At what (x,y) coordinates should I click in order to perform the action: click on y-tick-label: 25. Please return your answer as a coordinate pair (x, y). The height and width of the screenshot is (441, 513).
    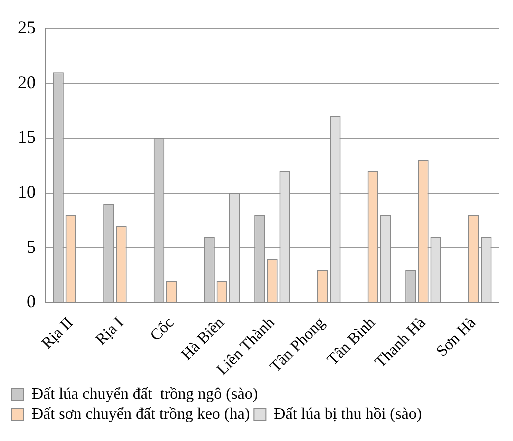
    Looking at the image, I should click on (27, 28).